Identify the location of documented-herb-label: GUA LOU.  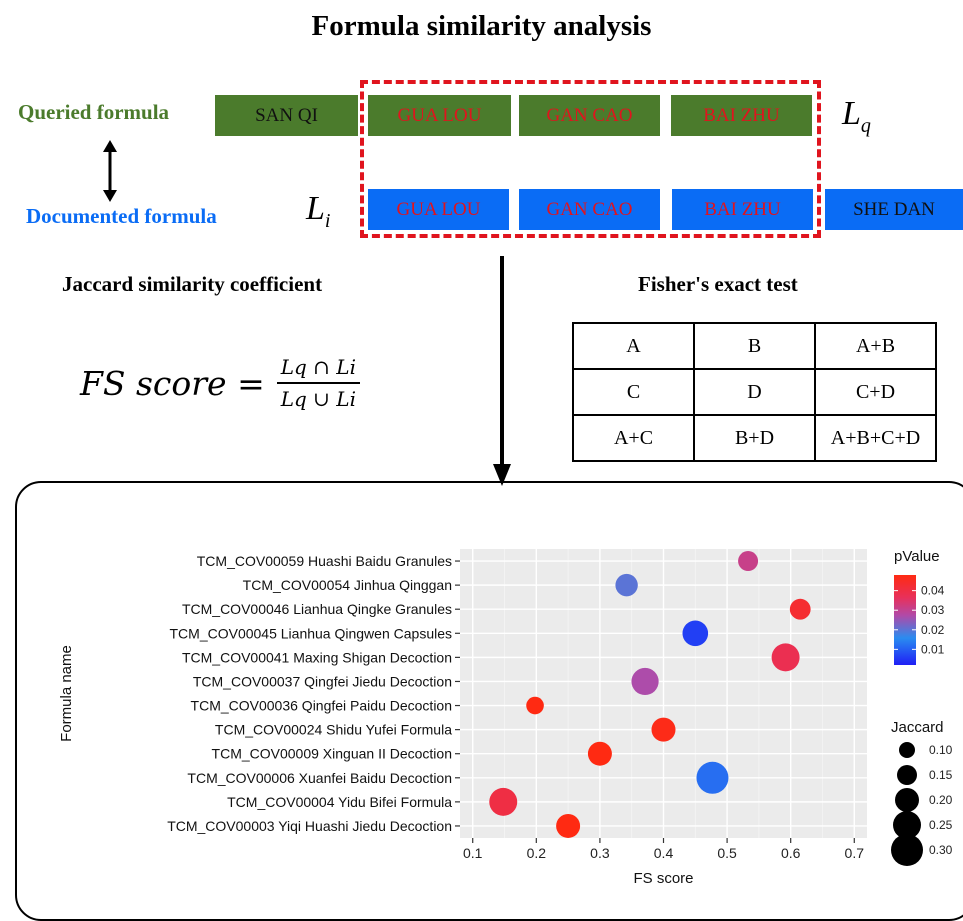
(438, 209).